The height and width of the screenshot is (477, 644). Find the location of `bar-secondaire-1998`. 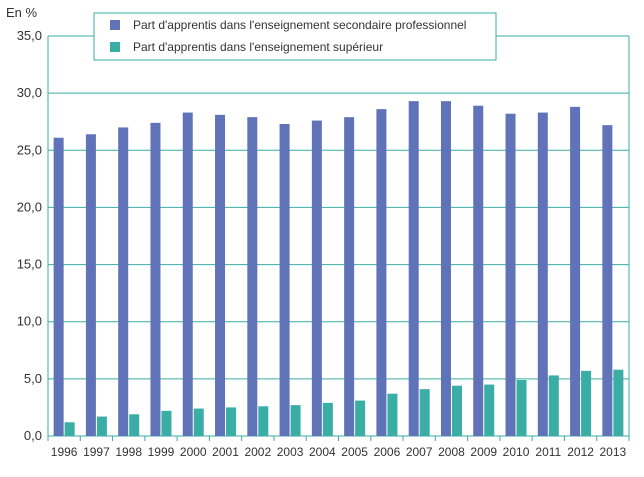

bar-secondaire-1998 is located at coordinates (123, 281).